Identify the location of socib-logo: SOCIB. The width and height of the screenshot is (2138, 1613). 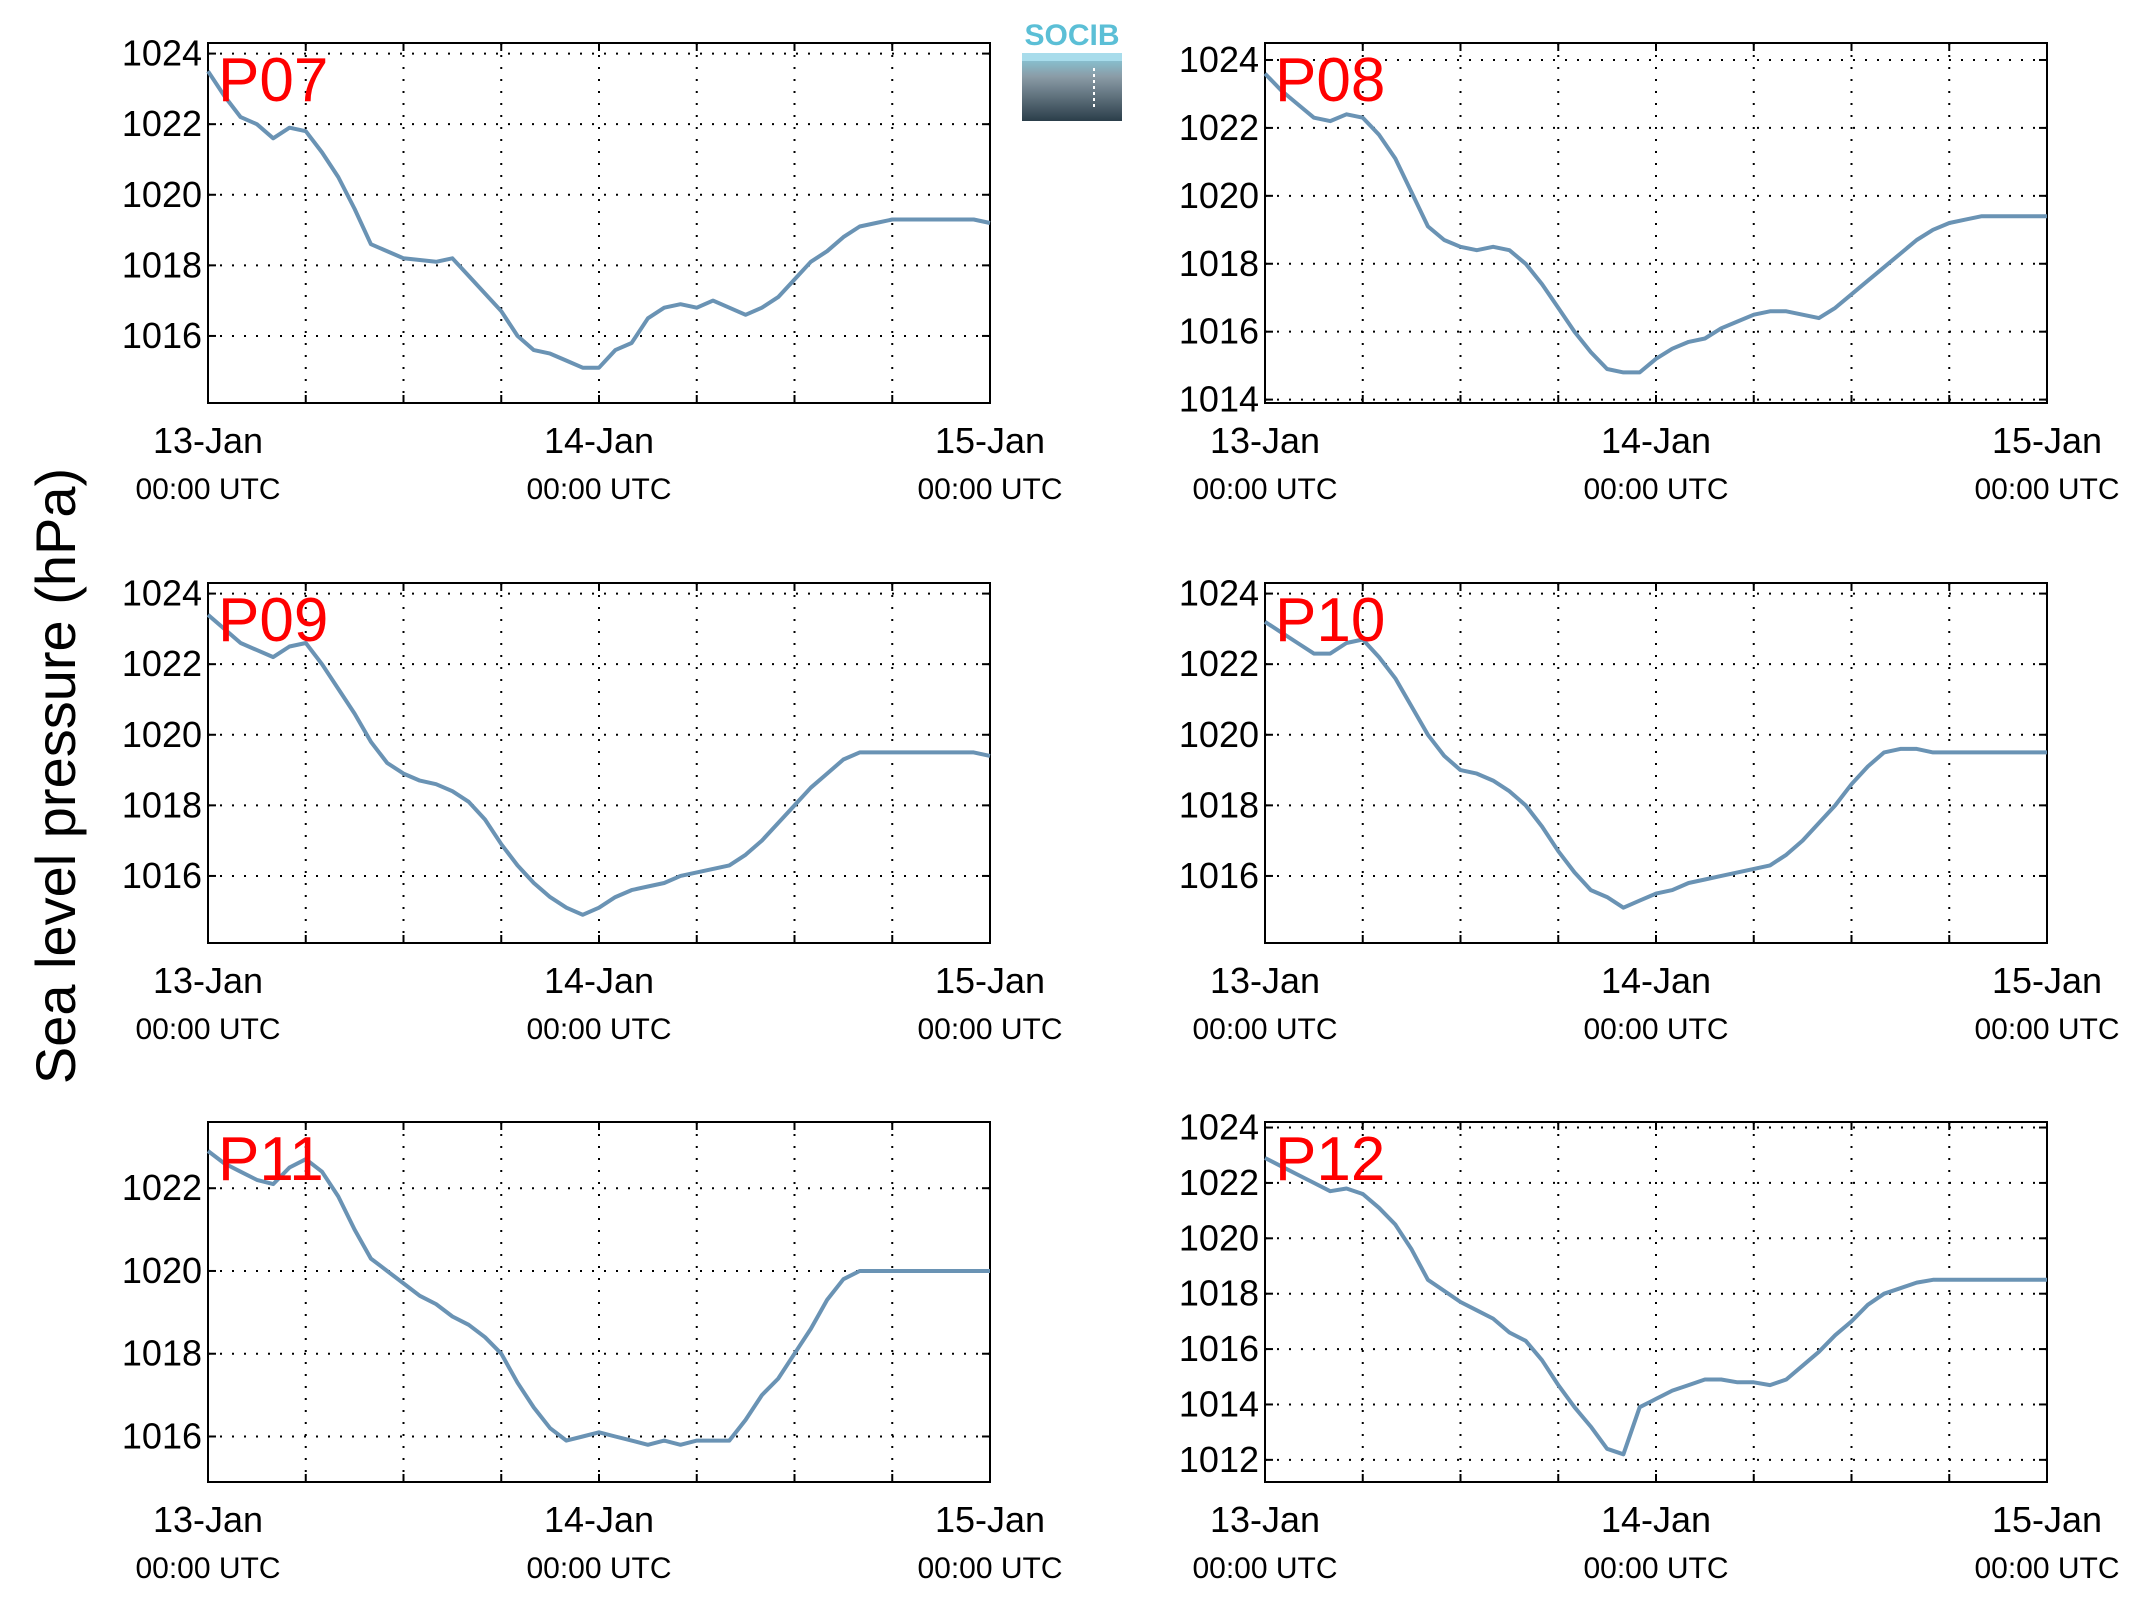
(1072, 70).